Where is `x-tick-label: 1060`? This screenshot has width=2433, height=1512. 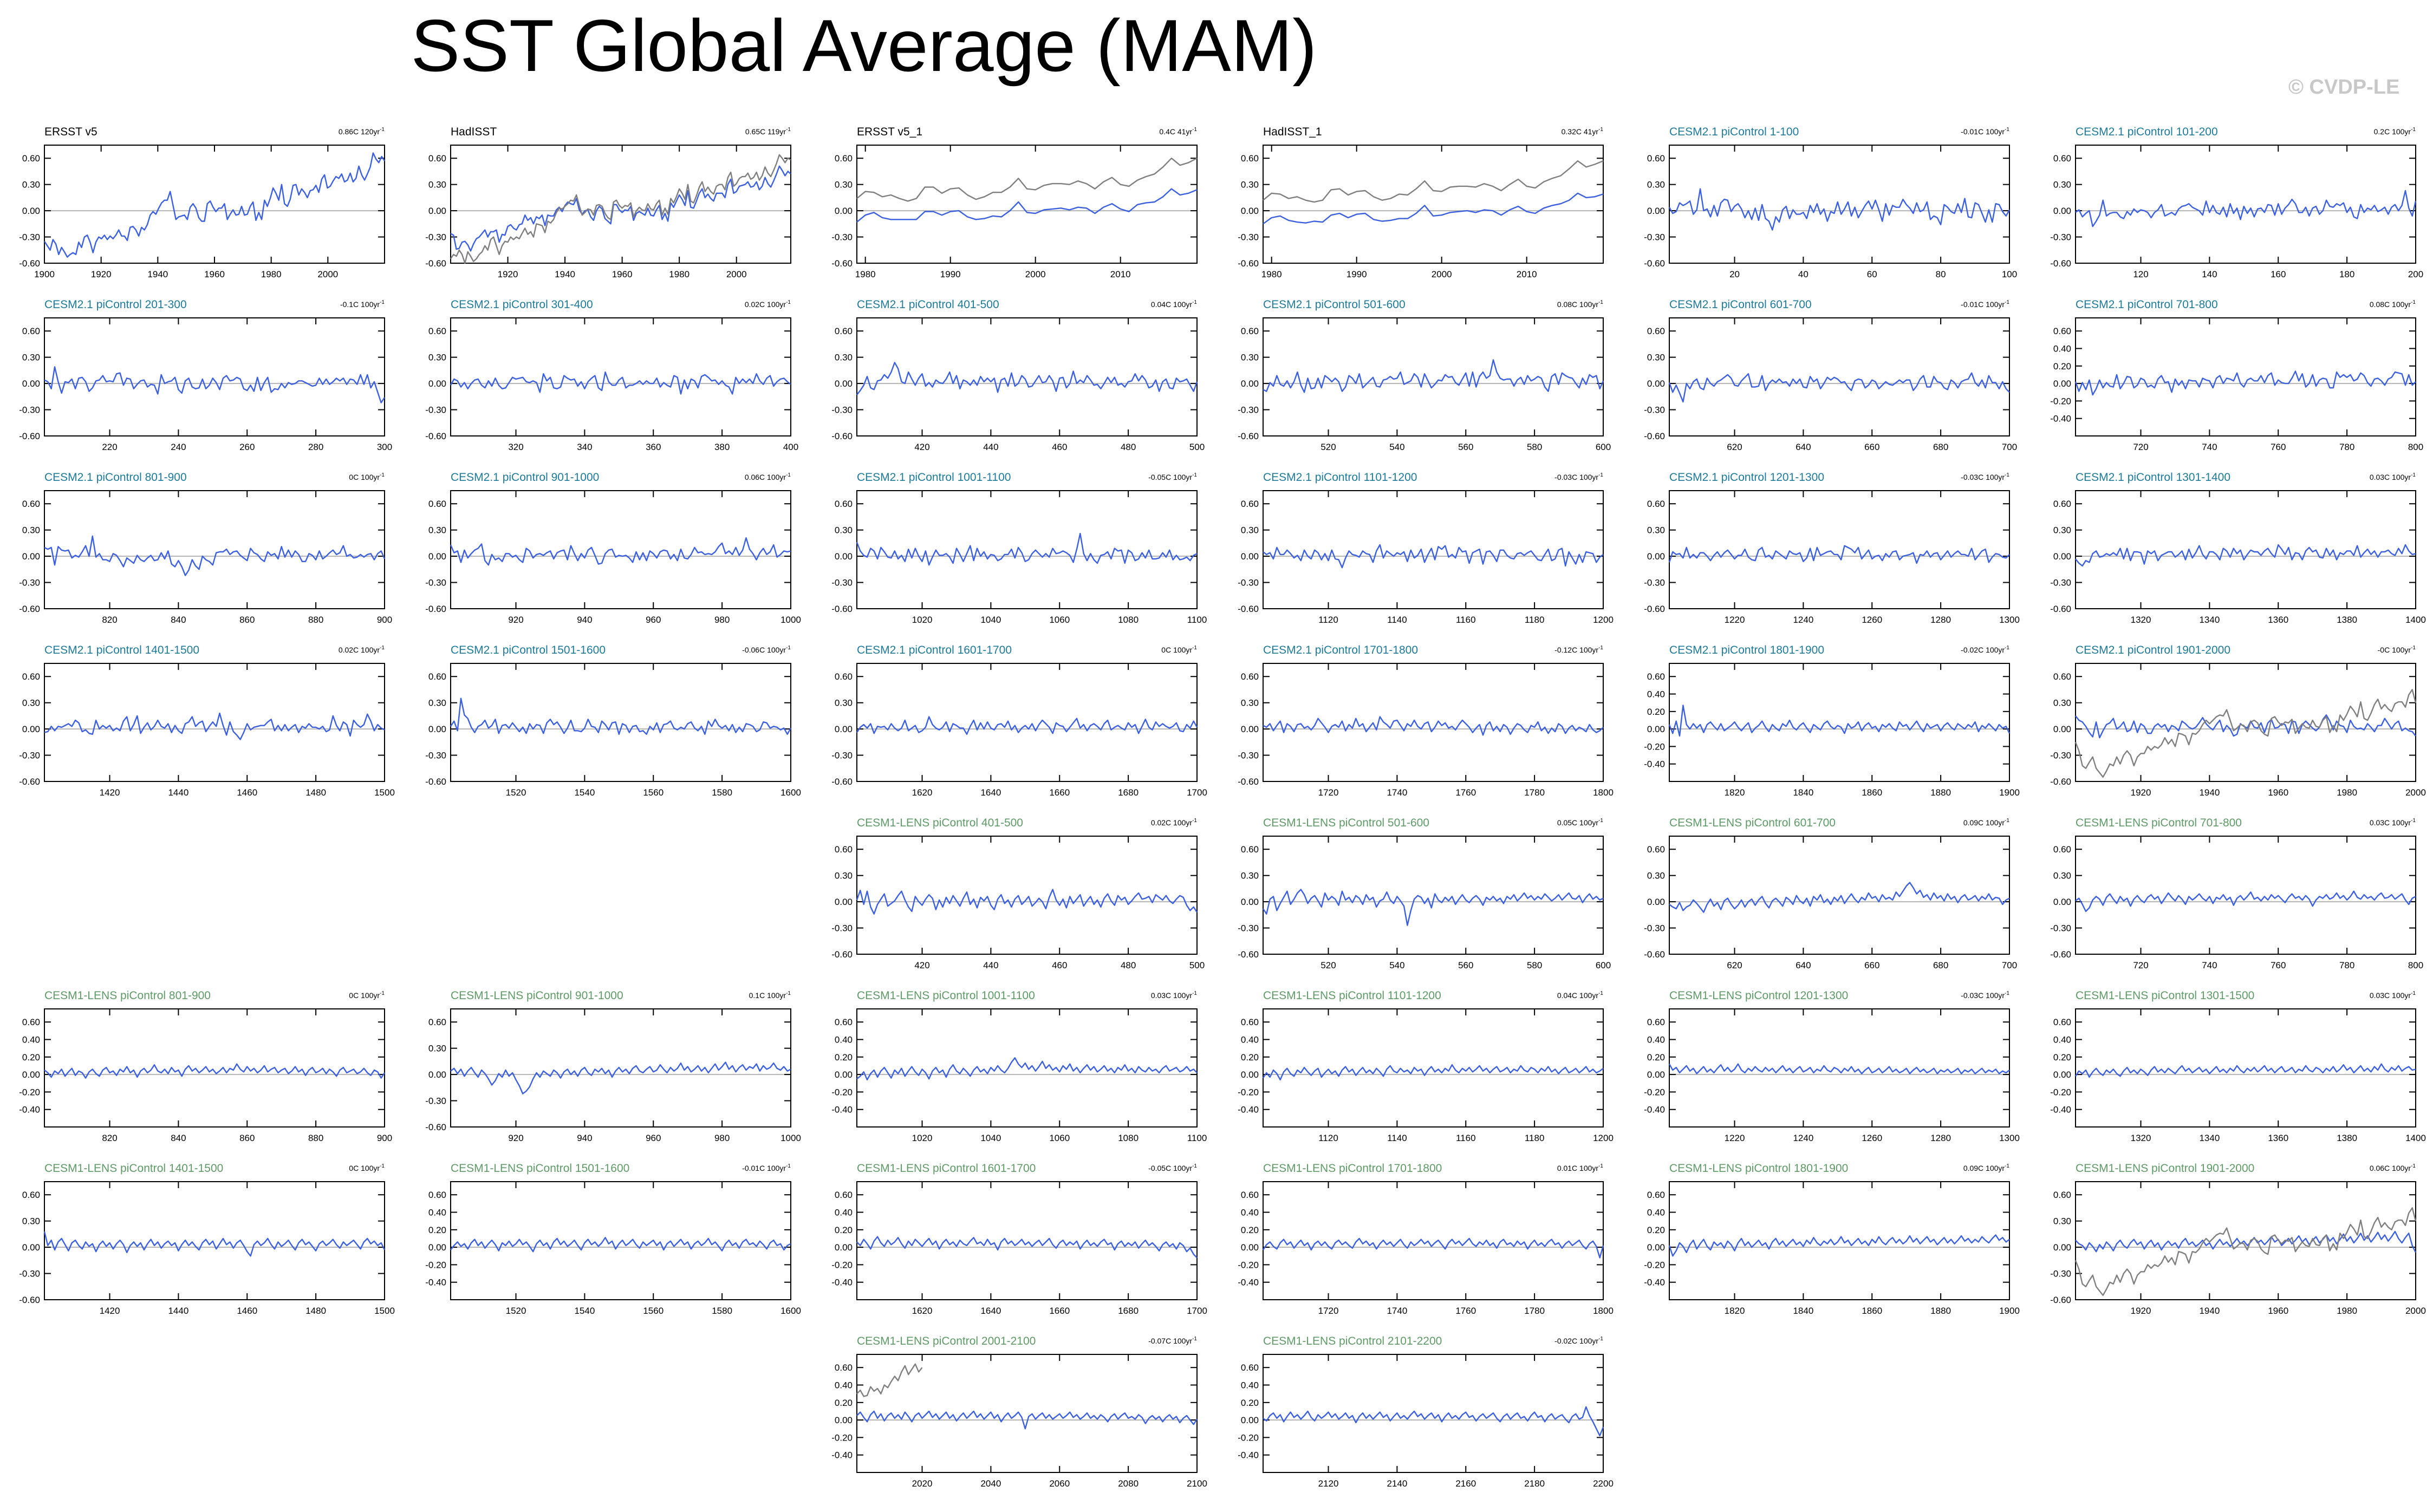
x-tick-label: 1060 is located at coordinates (1059, 620).